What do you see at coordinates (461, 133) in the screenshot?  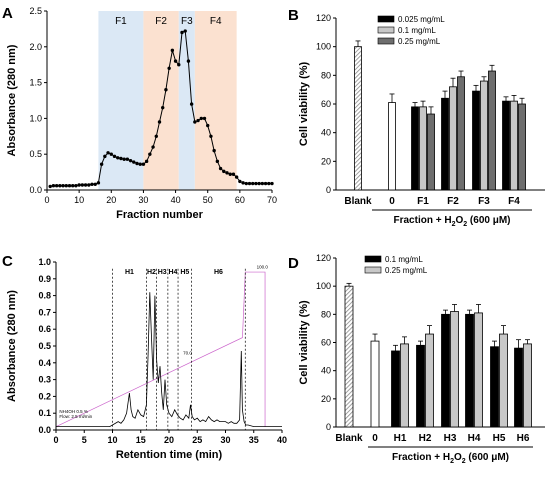 I see `bar-f2-dark` at bounding box center [461, 133].